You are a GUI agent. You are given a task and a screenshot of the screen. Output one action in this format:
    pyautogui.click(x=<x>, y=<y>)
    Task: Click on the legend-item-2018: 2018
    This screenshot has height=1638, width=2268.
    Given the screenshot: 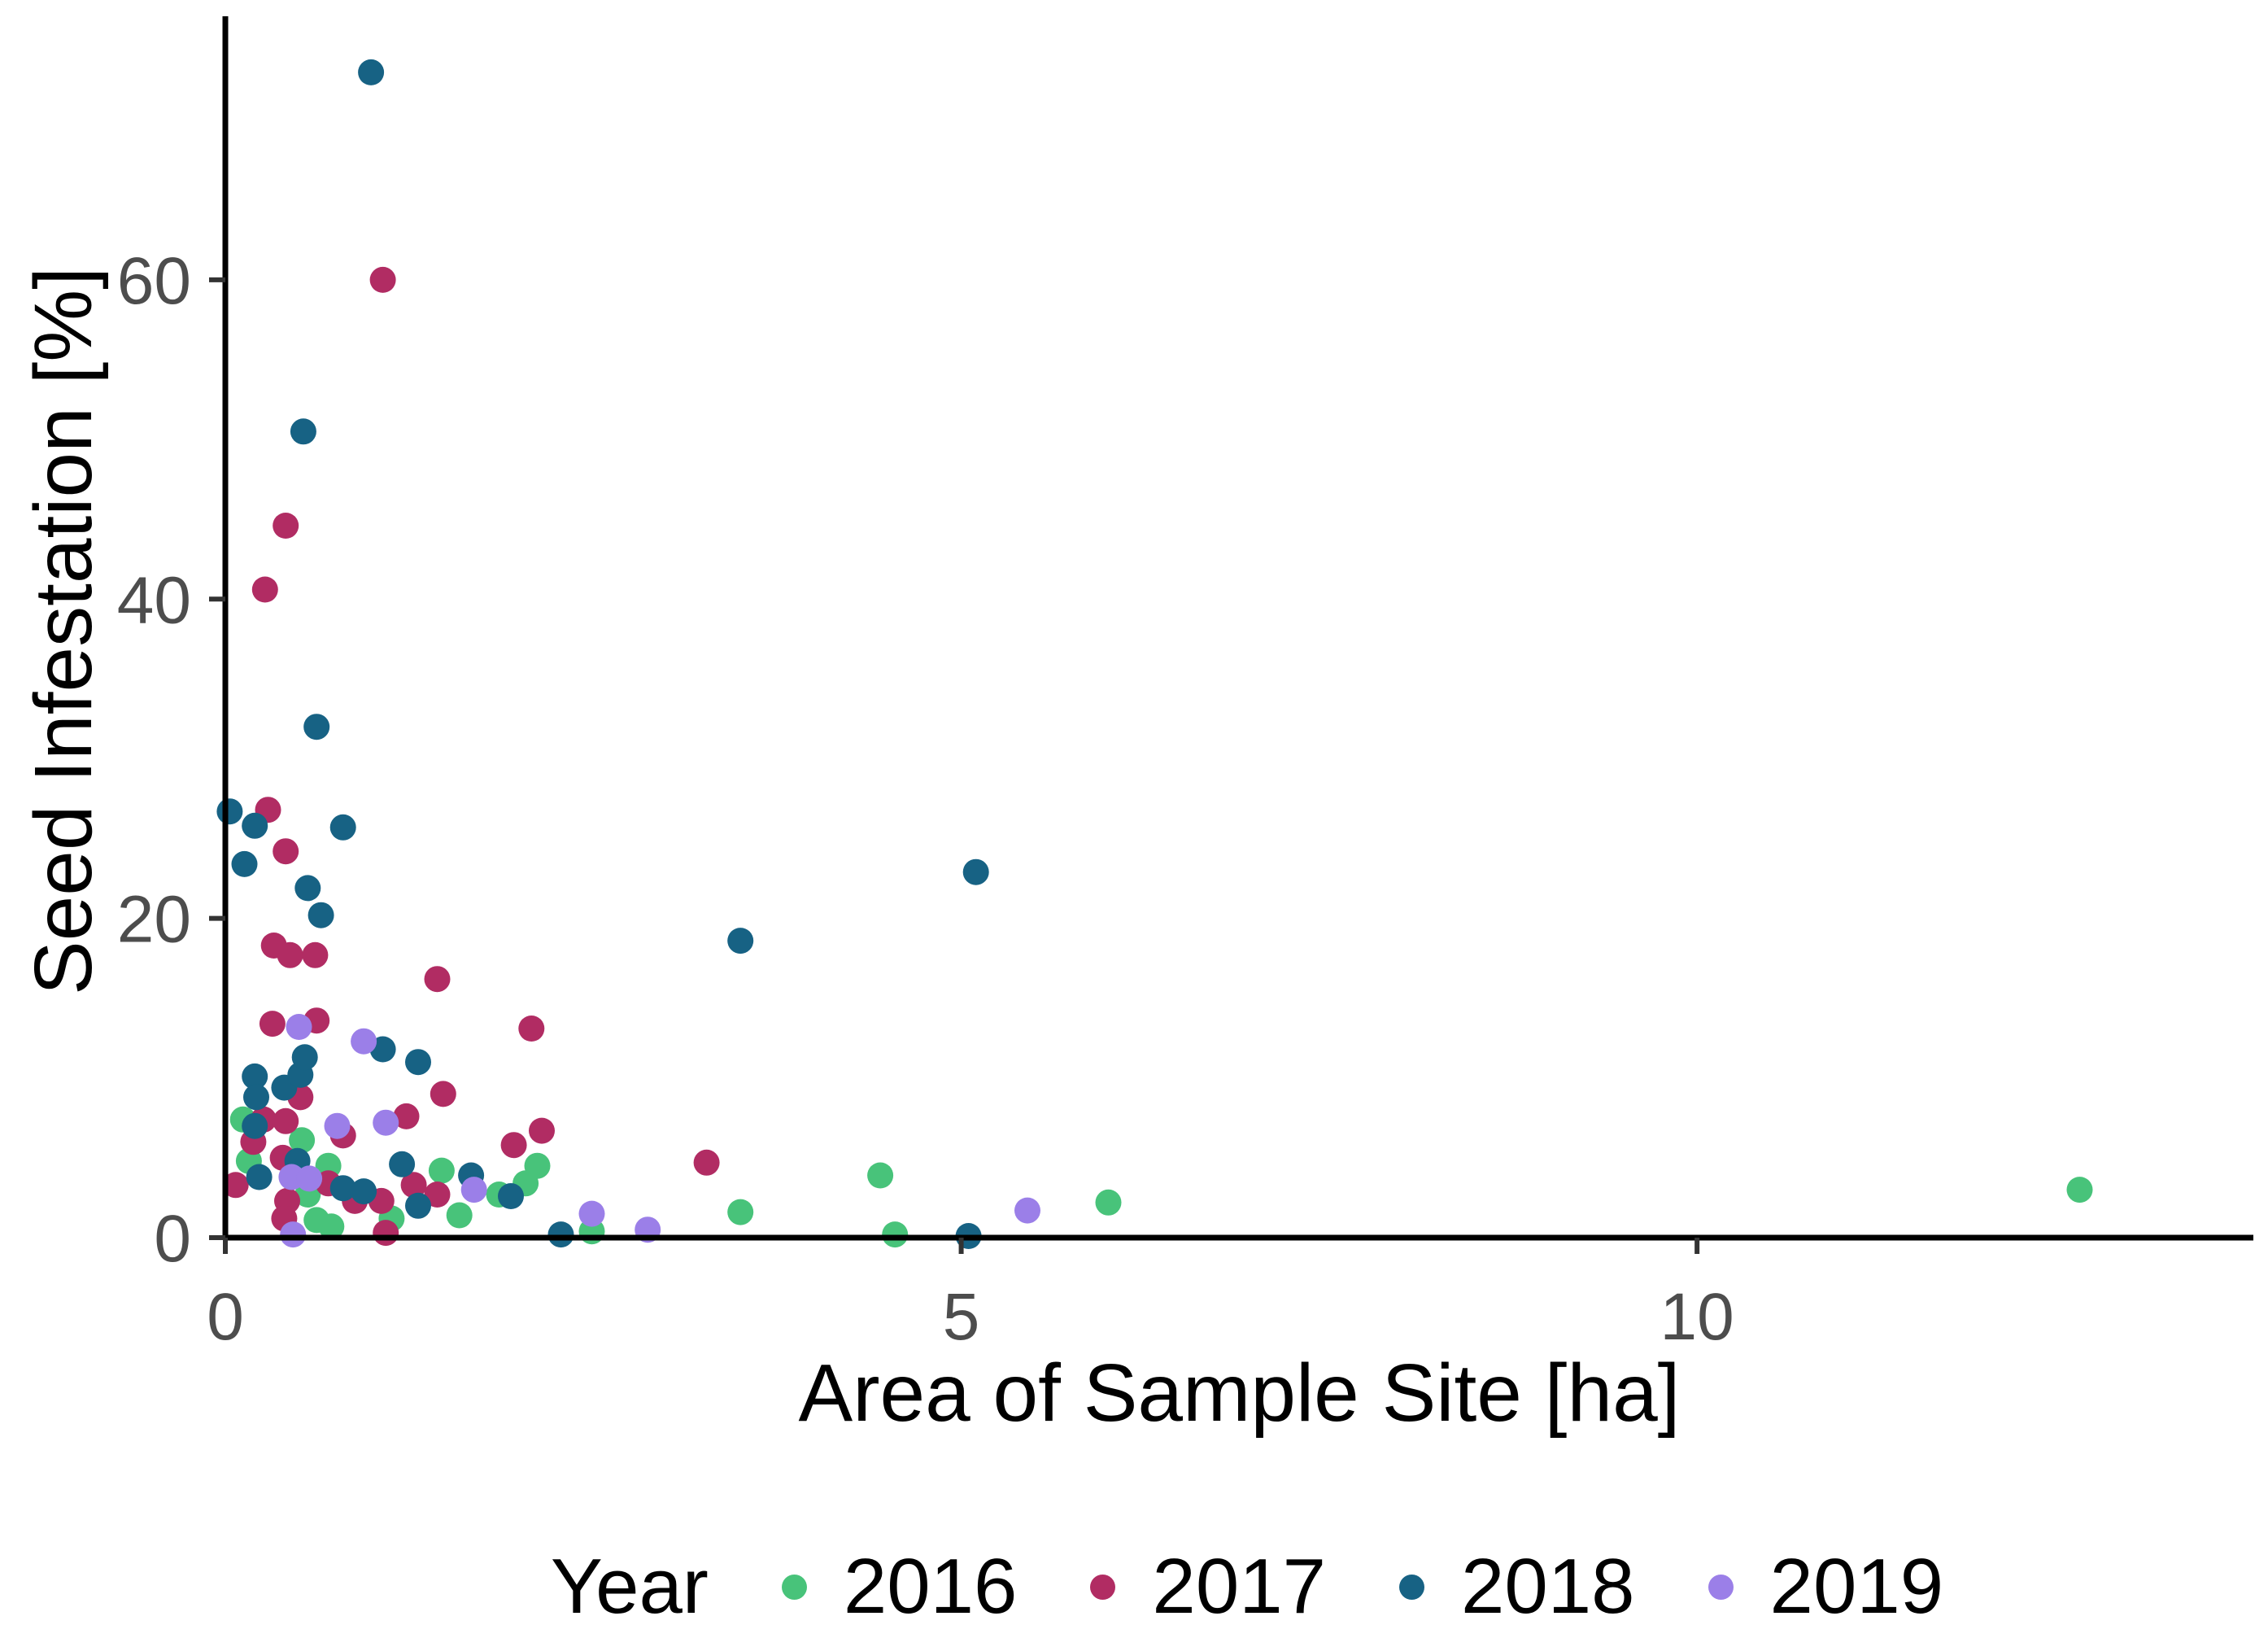 What is the action you would take?
    pyautogui.click(x=1516, y=1587)
    